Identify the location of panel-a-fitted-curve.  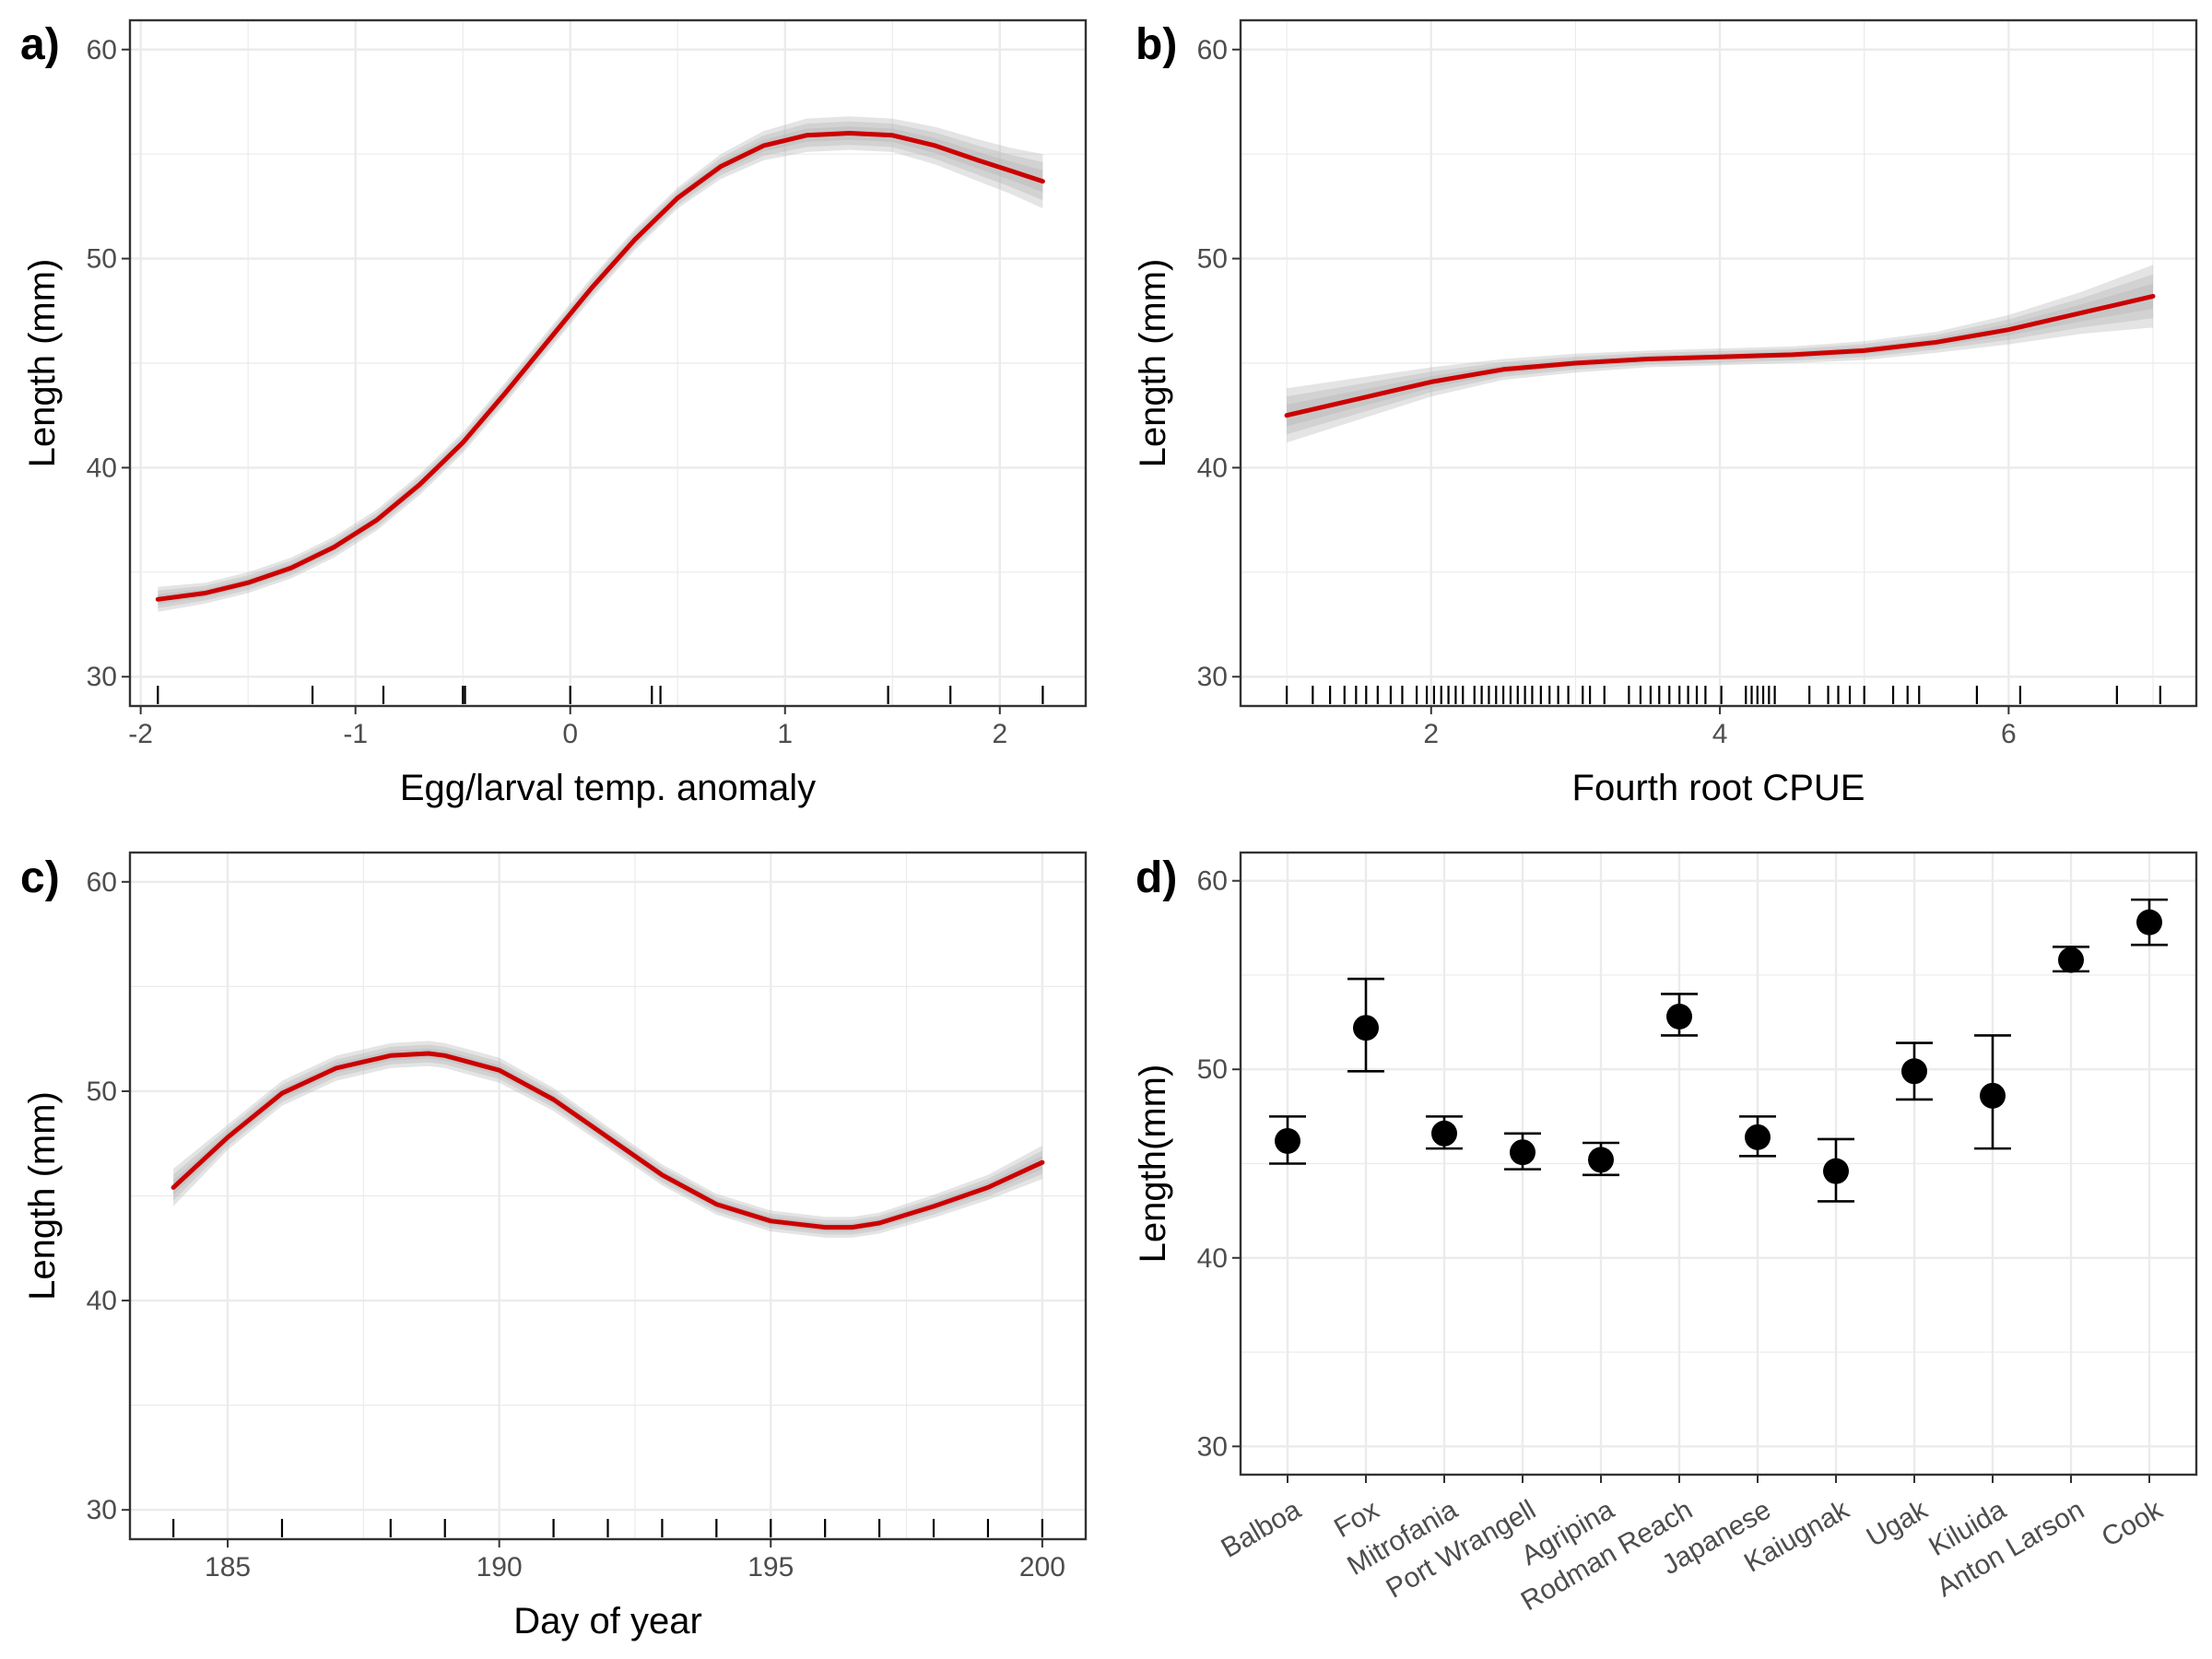
(600, 366).